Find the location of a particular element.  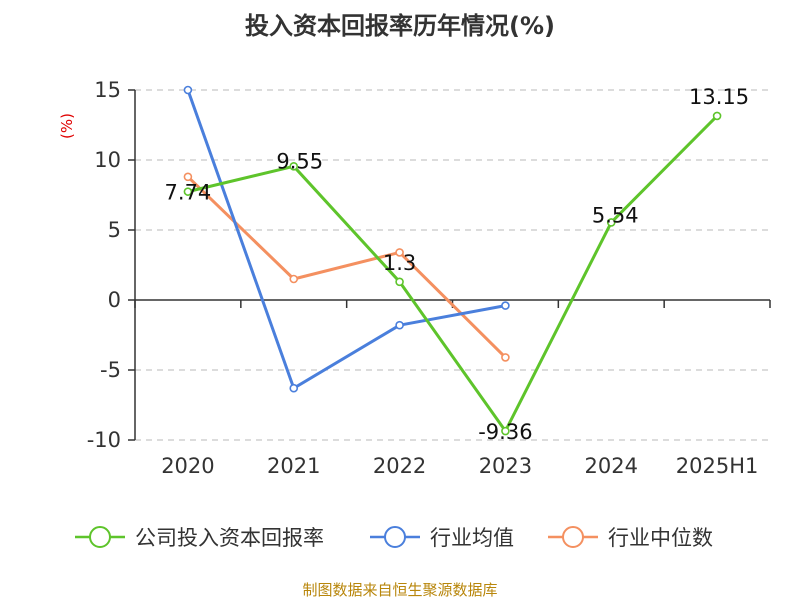

x-tick-label-3: 2023 is located at coordinates (505, 466).